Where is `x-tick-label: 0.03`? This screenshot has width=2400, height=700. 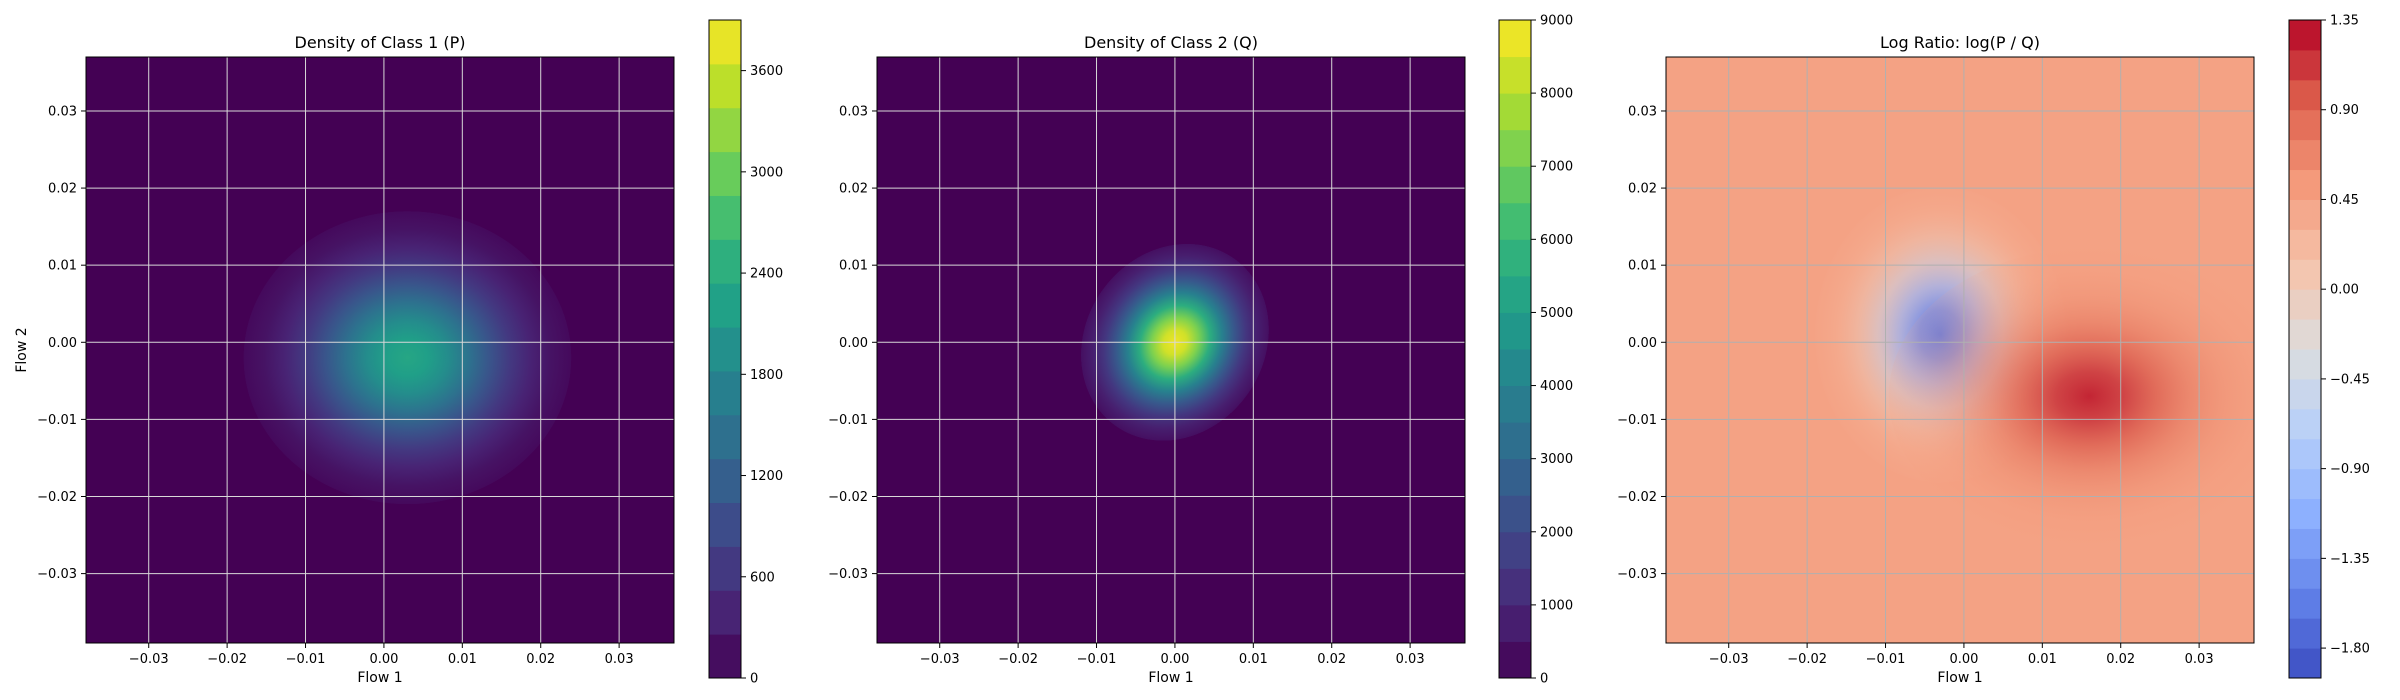 x-tick-label: 0.03 is located at coordinates (1410, 659).